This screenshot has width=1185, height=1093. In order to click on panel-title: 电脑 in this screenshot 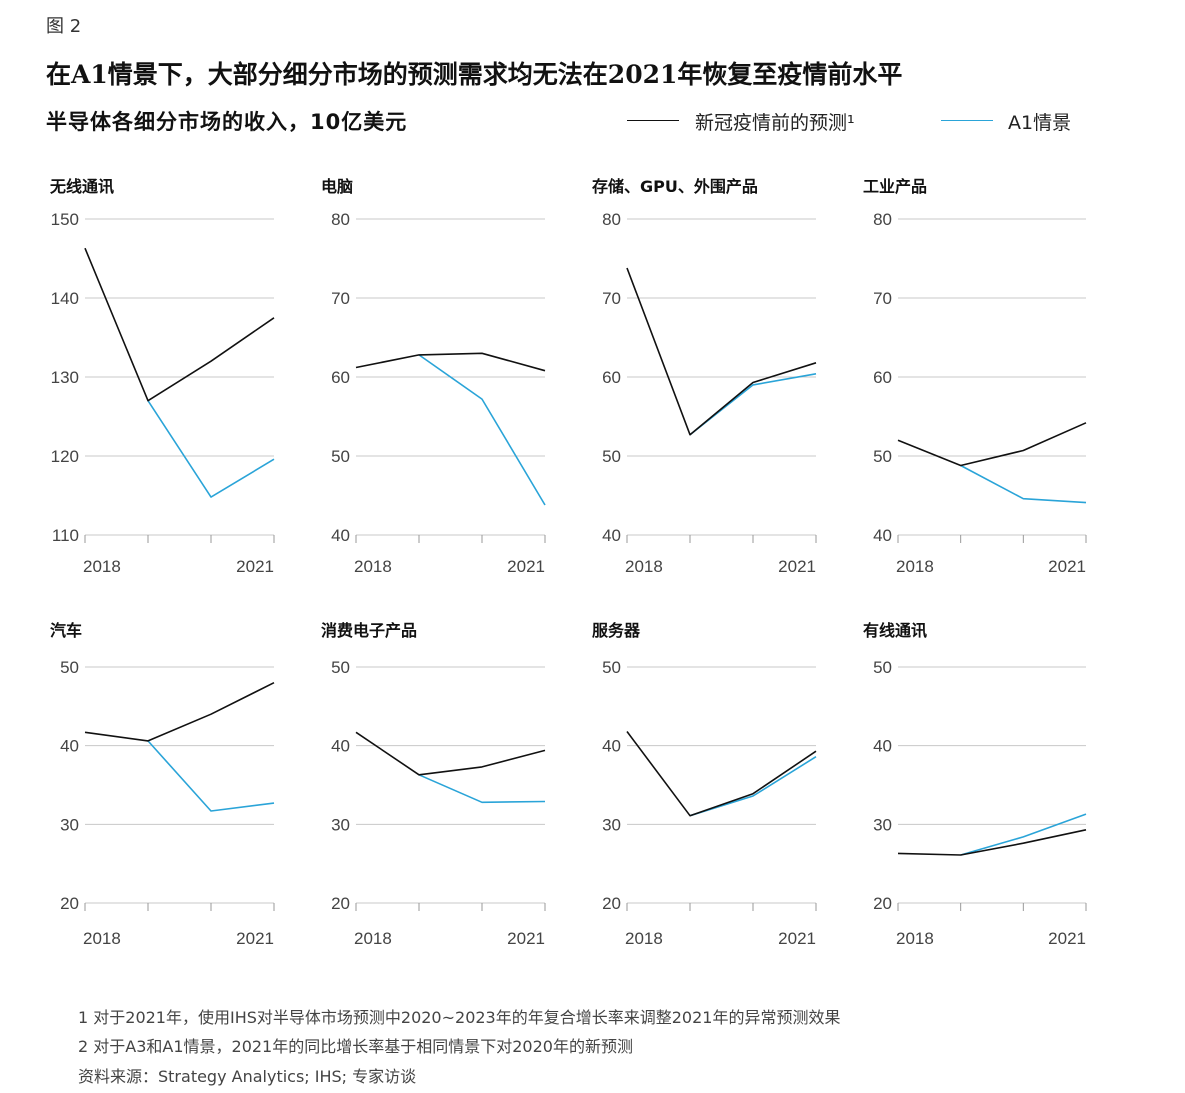, I will do `click(337, 186)`.